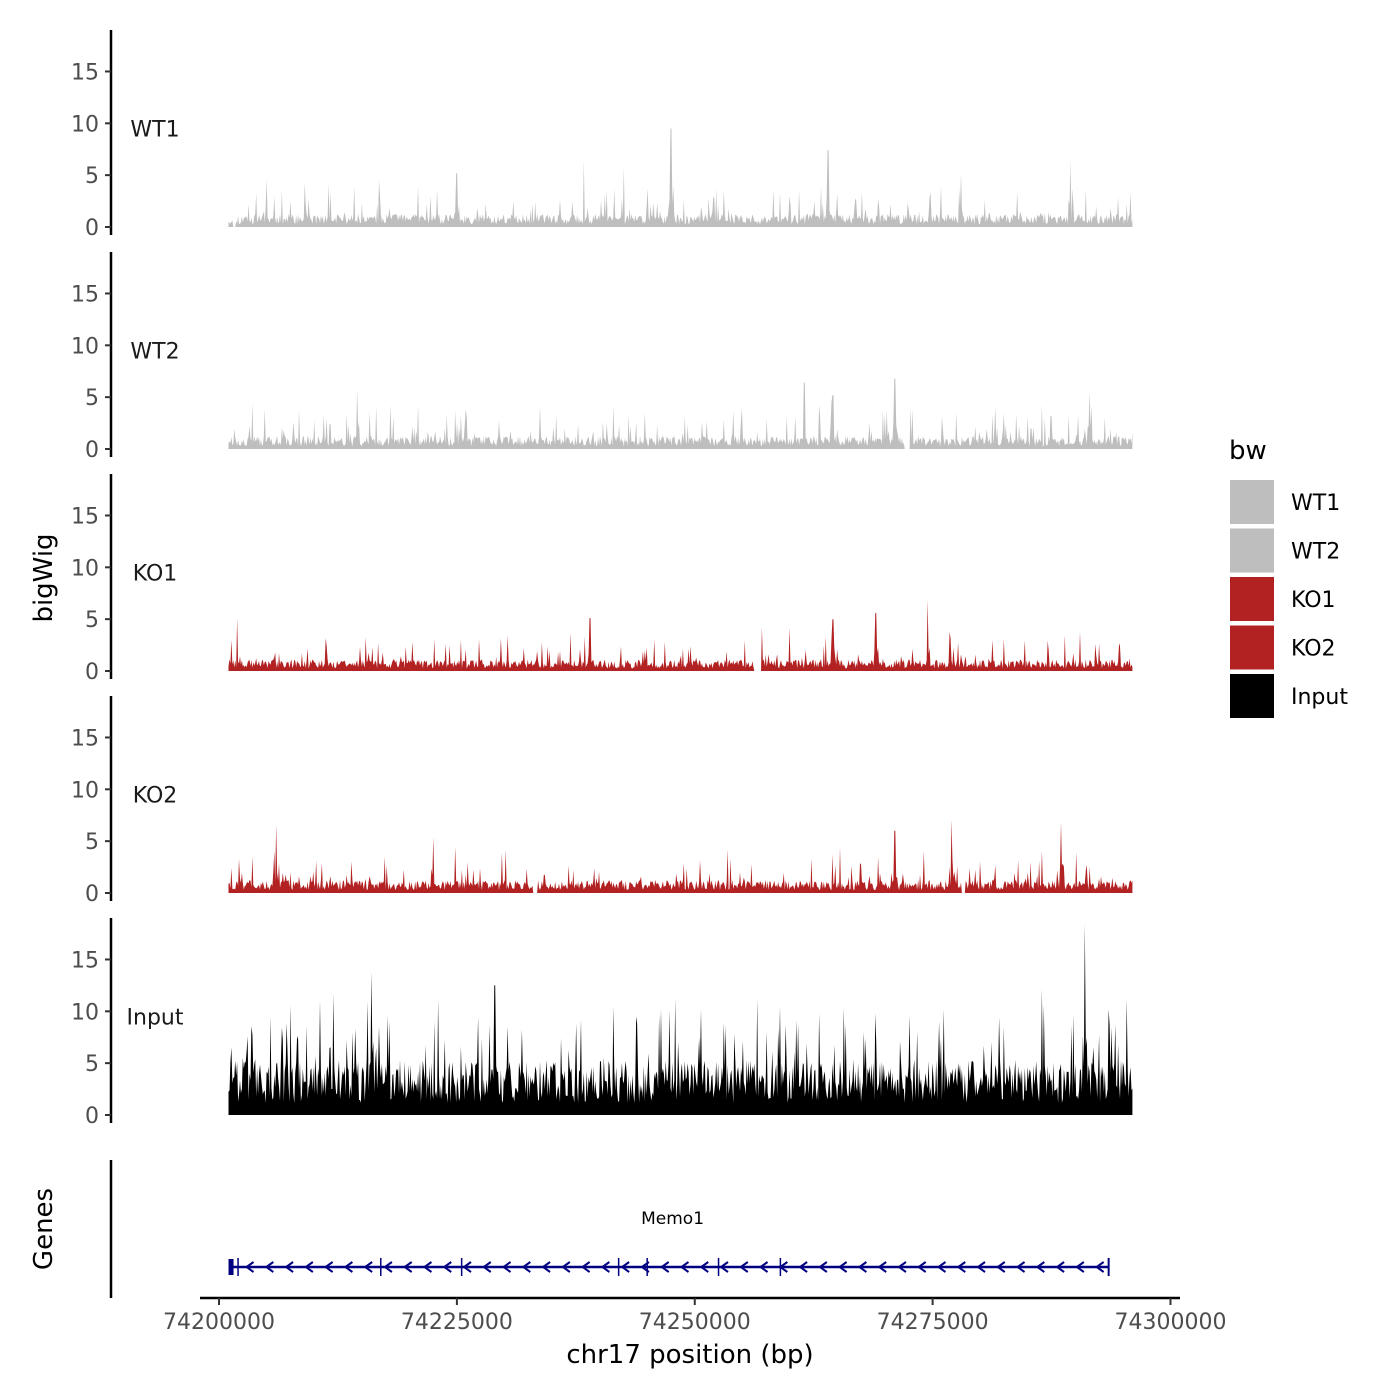 The image size is (1400, 1400). Describe the element at coordinates (1248, 451) in the screenshot. I see `legend-title: bw` at that location.